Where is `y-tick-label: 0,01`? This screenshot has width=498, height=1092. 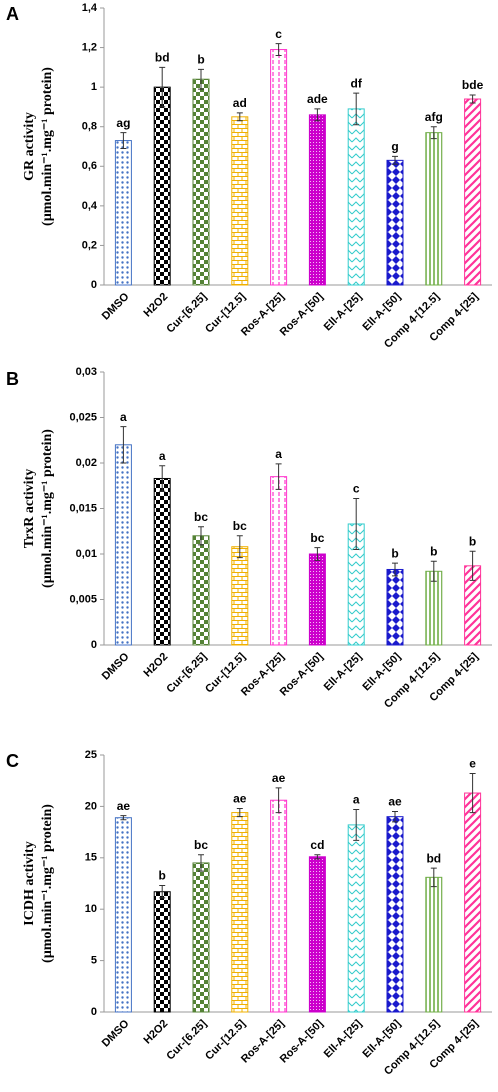 y-tick-label: 0,01 is located at coordinates (86, 554).